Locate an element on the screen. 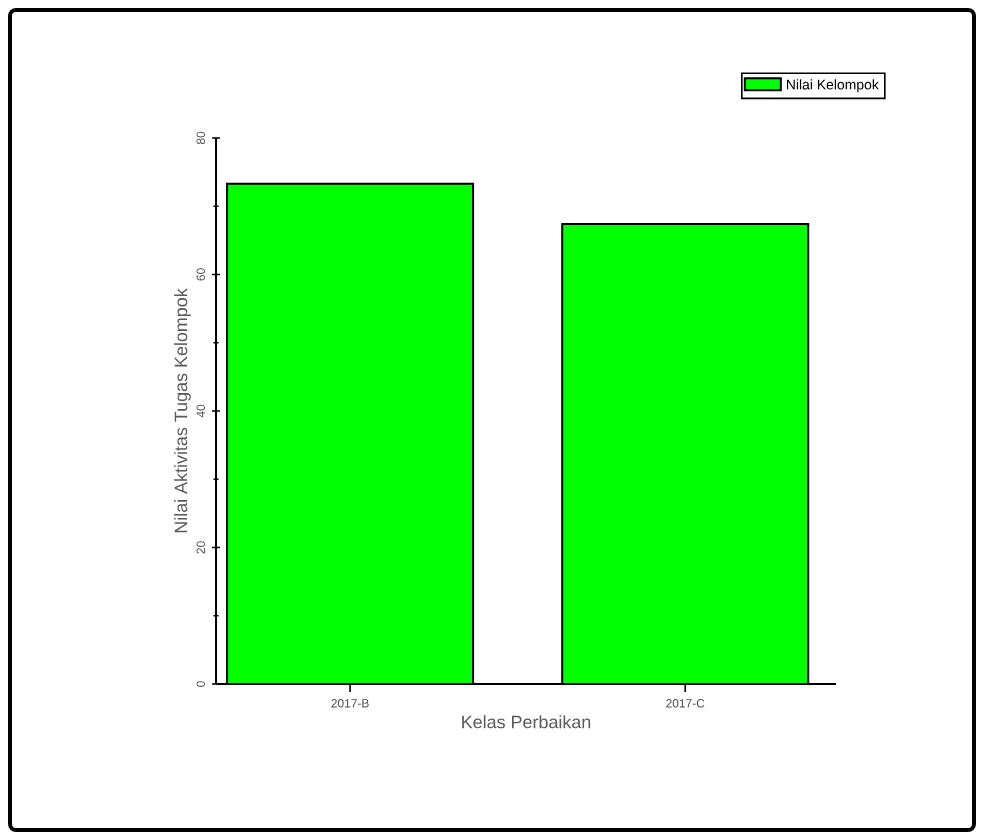  y-axis-title: Nilai Aktivitas Tugas Kelompok is located at coordinates (182, 410).